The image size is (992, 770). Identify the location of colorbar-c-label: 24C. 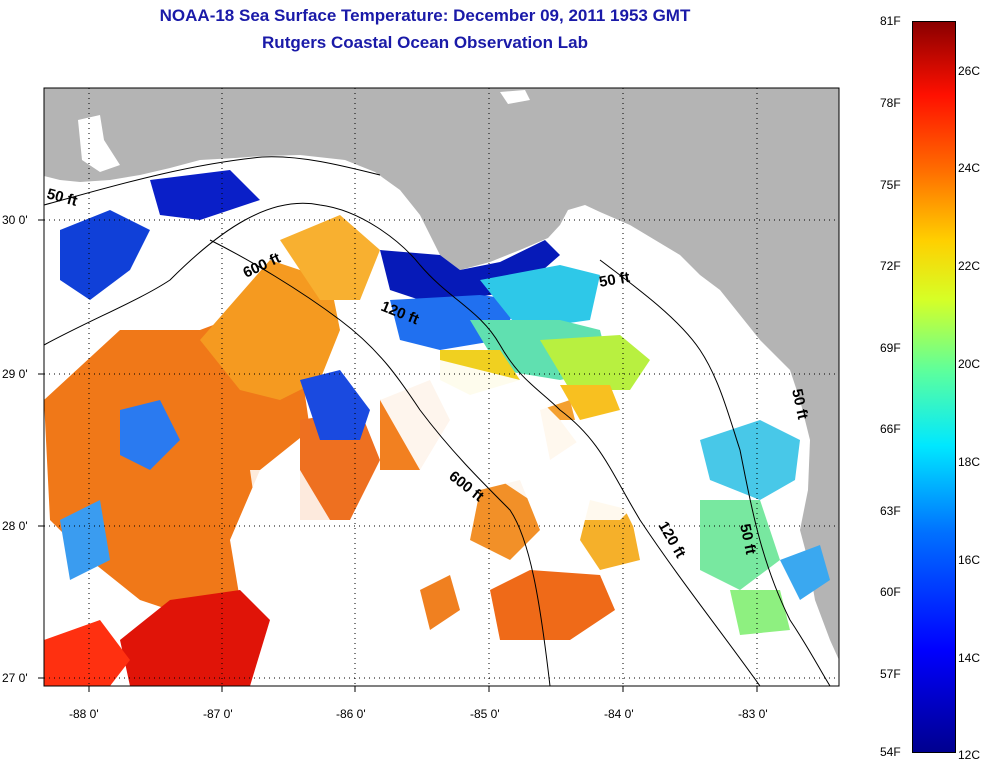
(969, 168).